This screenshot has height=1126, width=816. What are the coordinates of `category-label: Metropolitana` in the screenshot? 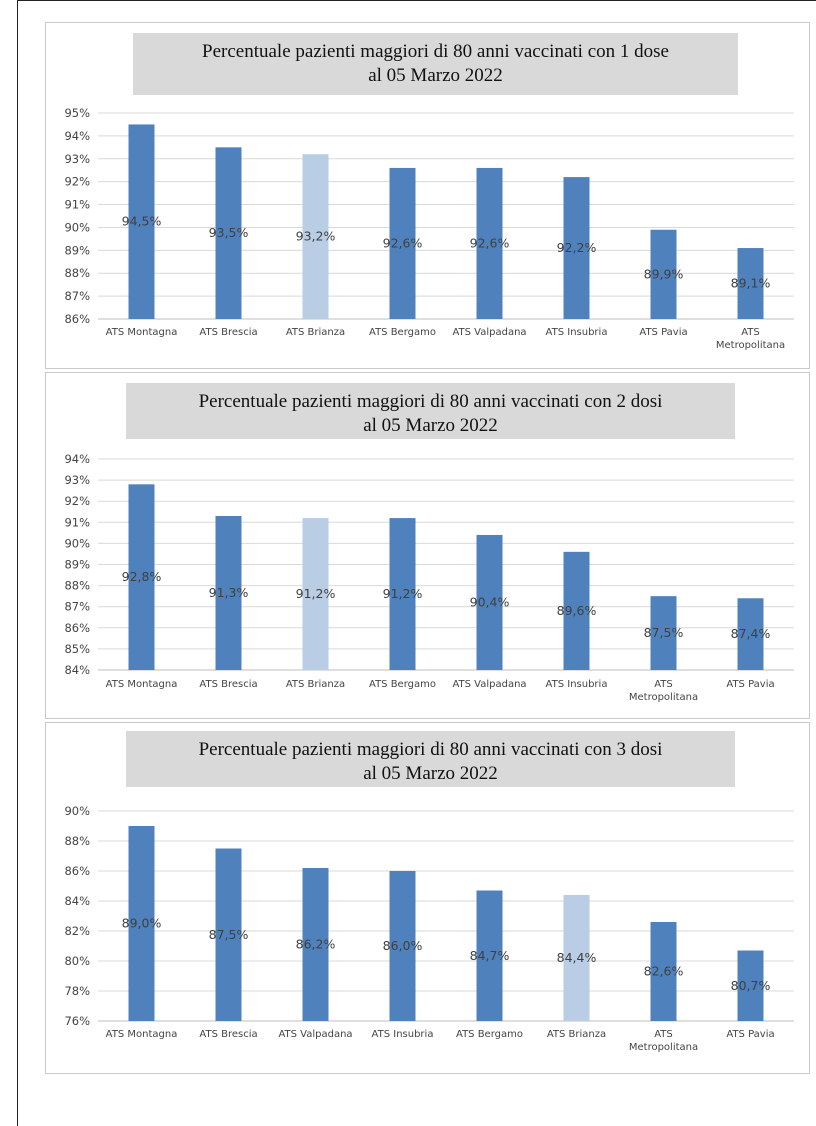 It's located at (663, 697).